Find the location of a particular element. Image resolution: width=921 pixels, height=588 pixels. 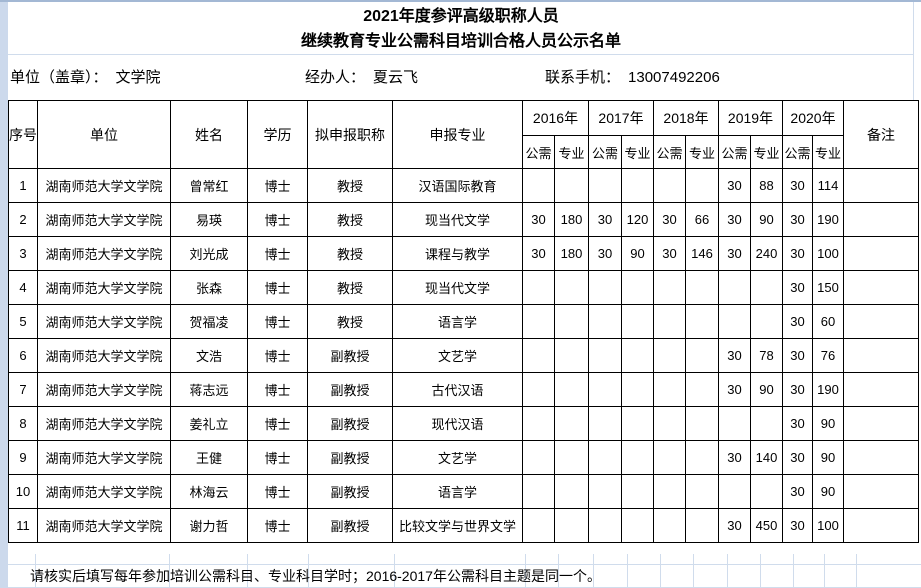

cell-name: 王健 is located at coordinates (209, 457).